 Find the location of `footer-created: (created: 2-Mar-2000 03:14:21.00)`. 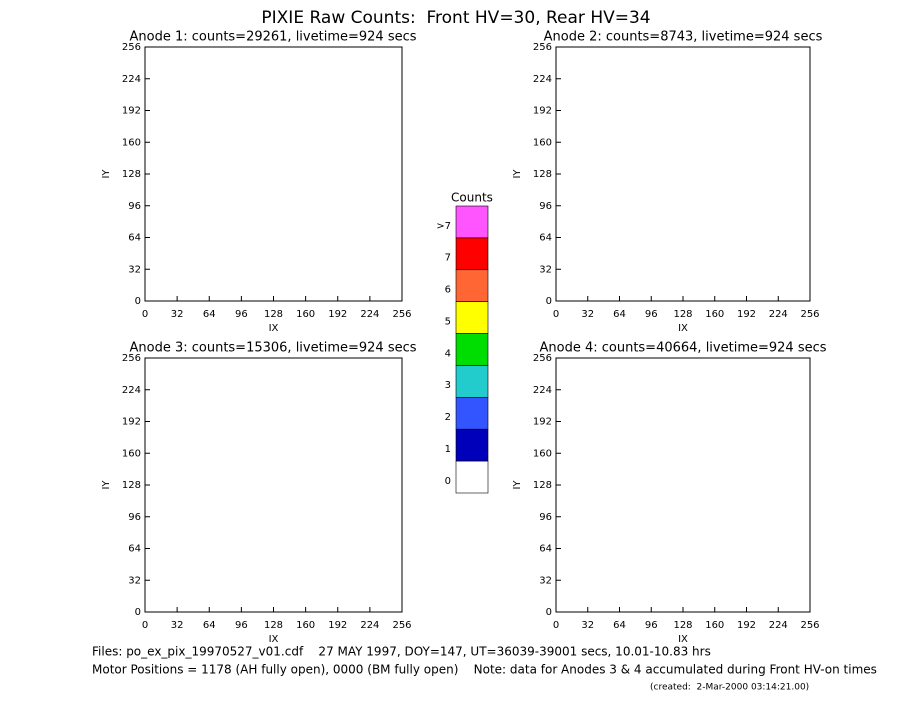

footer-created: (created: 2-Mar-2000 03:14:21.00) is located at coordinates (729, 688).